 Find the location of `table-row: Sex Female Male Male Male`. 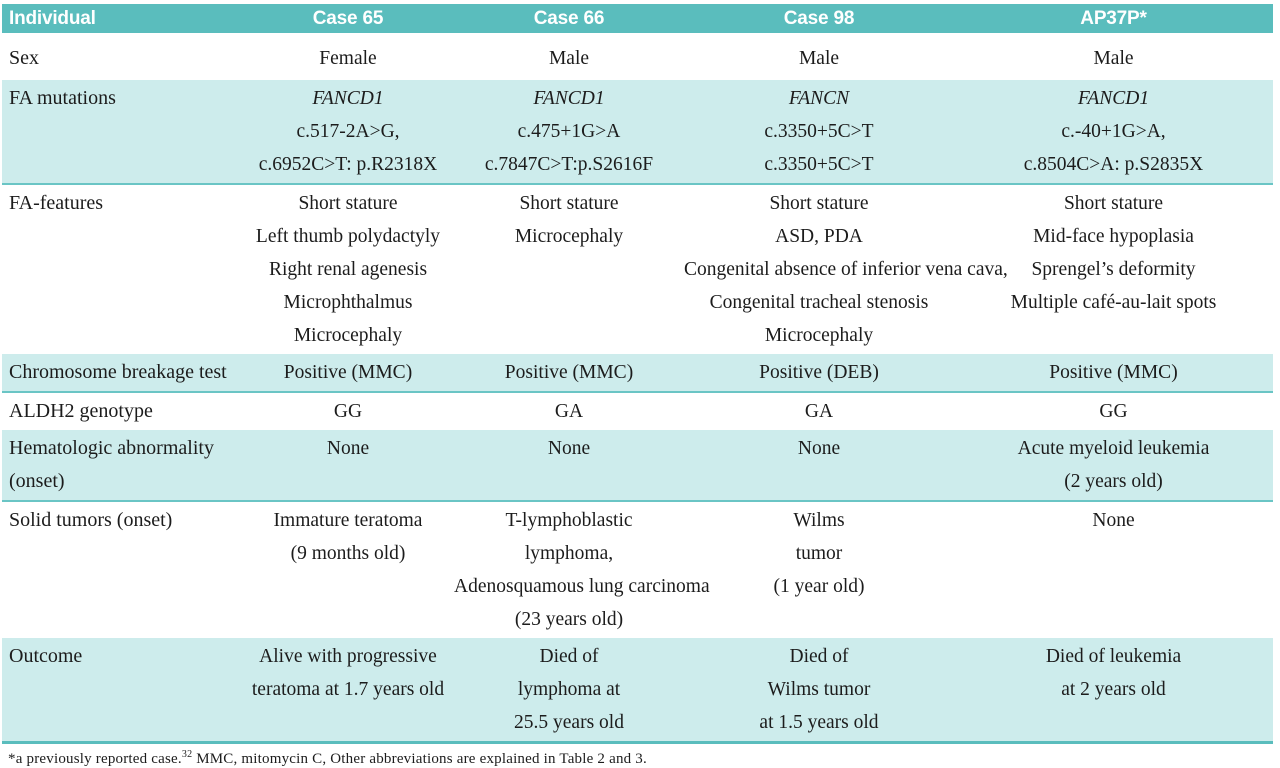

table-row: Sex Female Male Male Male is located at coordinates (637, 56).